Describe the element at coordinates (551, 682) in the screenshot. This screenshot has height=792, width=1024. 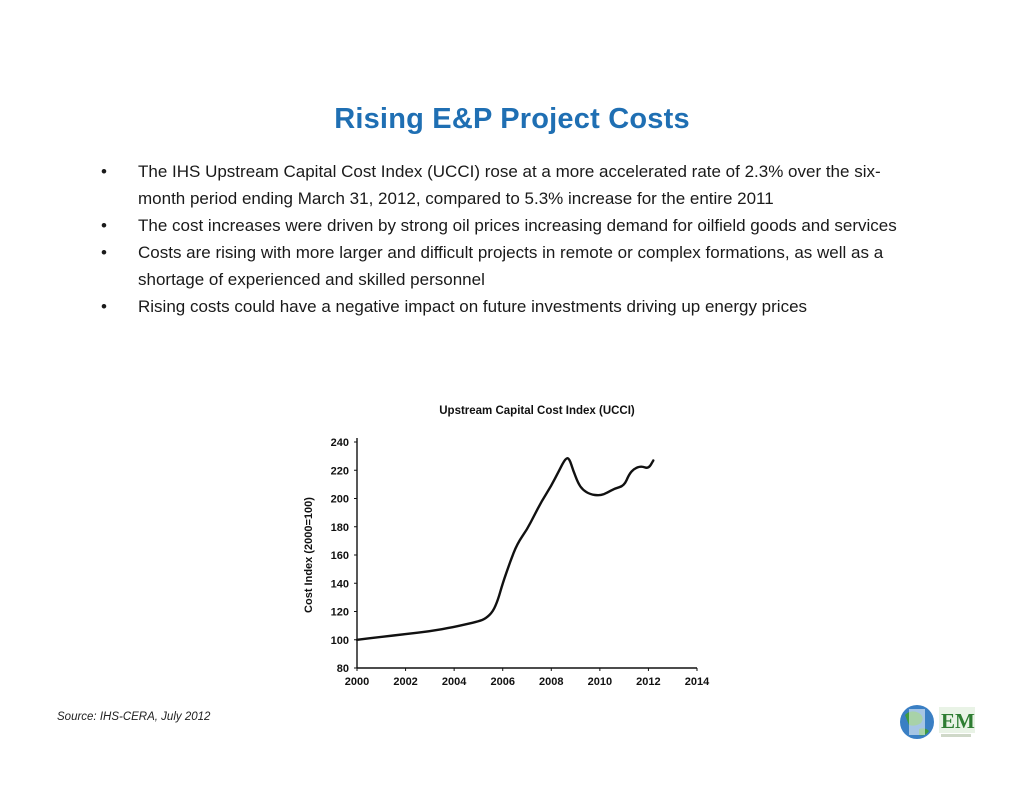
I see `x-tick-label: 2008` at that location.